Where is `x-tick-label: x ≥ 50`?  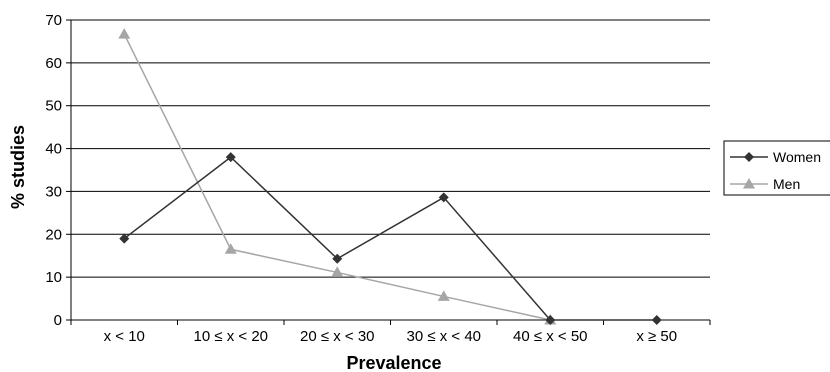 x-tick-label: x ≥ 50 is located at coordinates (656, 336).